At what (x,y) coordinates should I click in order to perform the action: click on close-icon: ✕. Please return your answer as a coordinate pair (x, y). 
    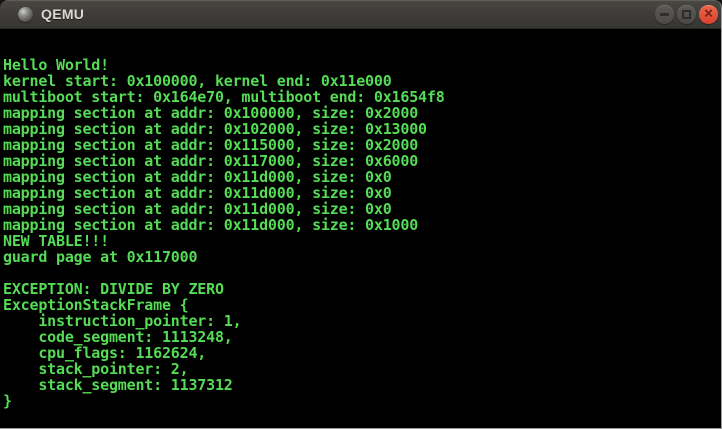
    Looking at the image, I should click on (708, 13).